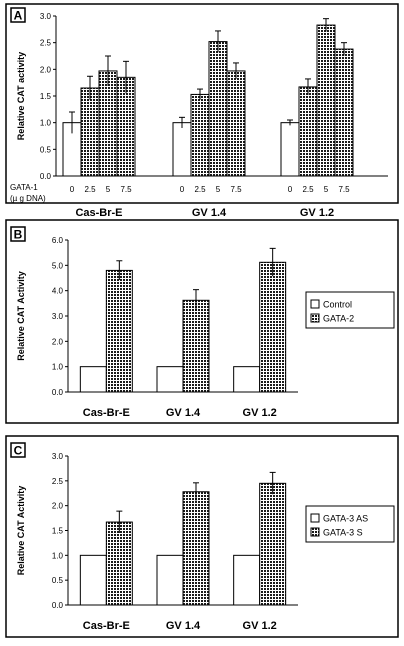 This screenshot has height=646, width=404. I want to click on group-label: Cas-Br-E, so click(98, 213).